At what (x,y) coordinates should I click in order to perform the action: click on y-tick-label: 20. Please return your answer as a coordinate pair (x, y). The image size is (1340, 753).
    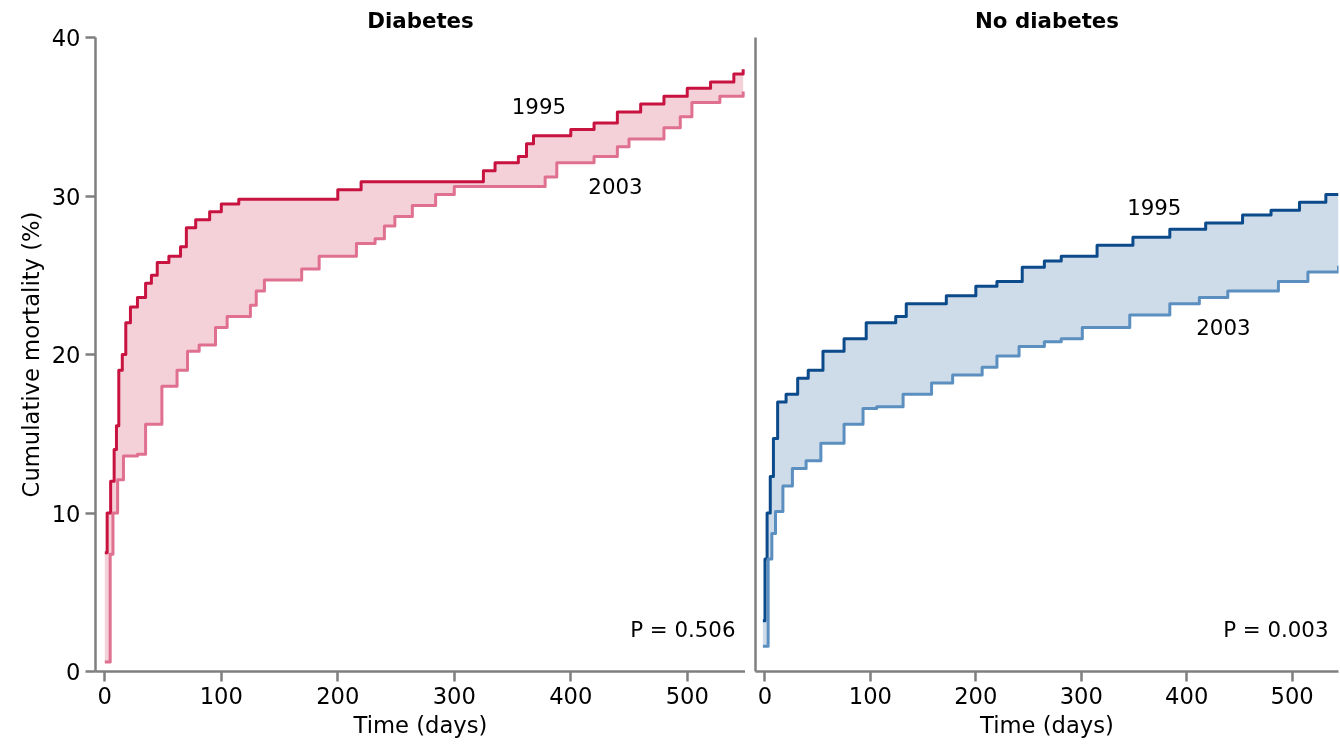
    Looking at the image, I should click on (66, 355).